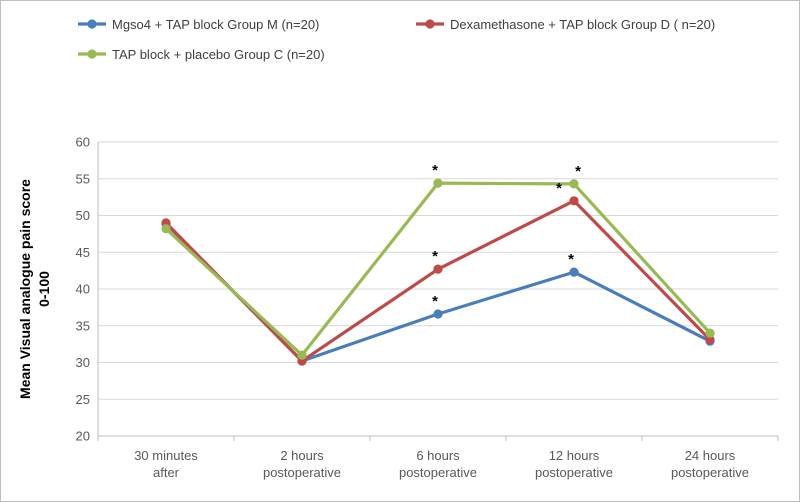 This screenshot has width=800, height=502. What do you see at coordinates (710, 455) in the screenshot?
I see `x-tick-label-line: 24 hours` at bounding box center [710, 455].